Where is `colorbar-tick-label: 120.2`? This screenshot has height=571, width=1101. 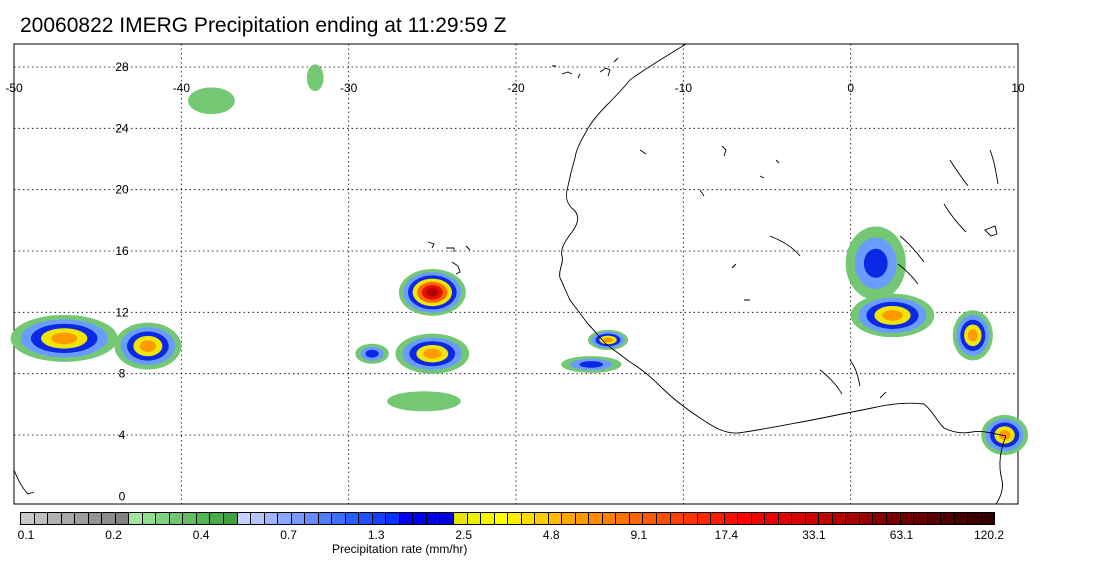 colorbar-tick-label: 120.2 is located at coordinates (989, 535).